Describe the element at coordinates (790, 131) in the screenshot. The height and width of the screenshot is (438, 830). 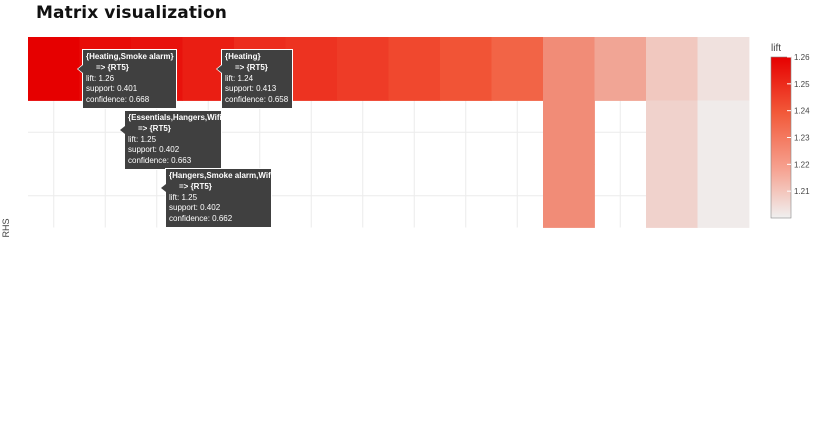
I see `color-legend: lift 1.26 1.25 1.24 1.23 1.22 1.21` at that location.